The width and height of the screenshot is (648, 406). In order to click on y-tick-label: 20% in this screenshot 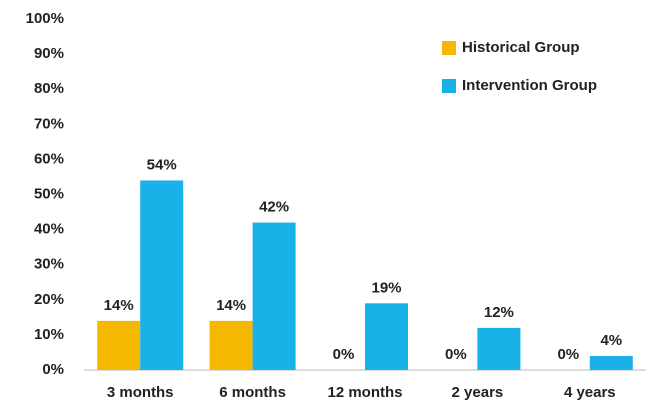, I will do `click(49, 299)`.